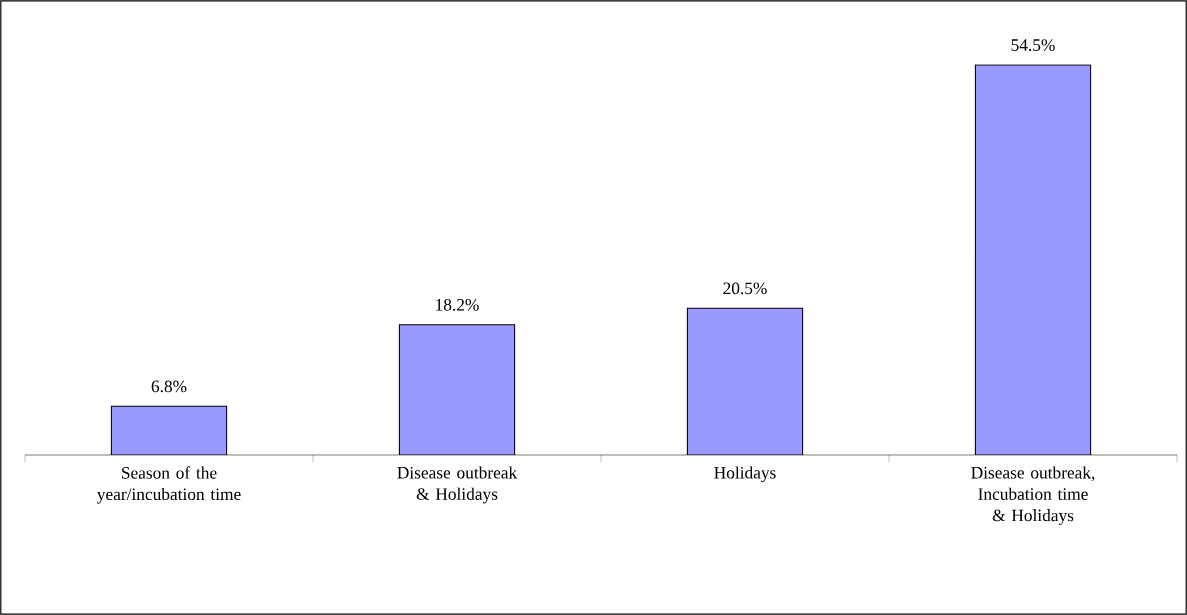  What do you see at coordinates (169, 386) in the screenshot?
I see `data-label: 6.8%` at bounding box center [169, 386].